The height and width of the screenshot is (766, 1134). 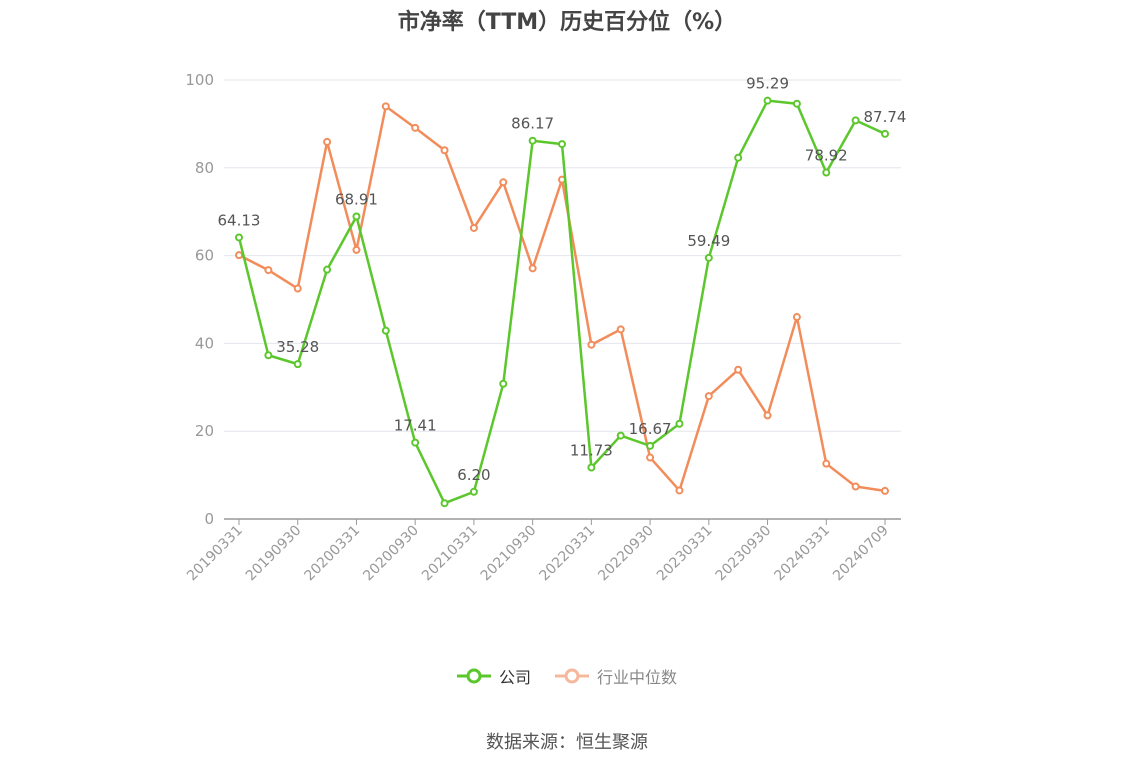 I want to click on y-axis: 0 20 40 60 80 100, so click(x=199, y=299).